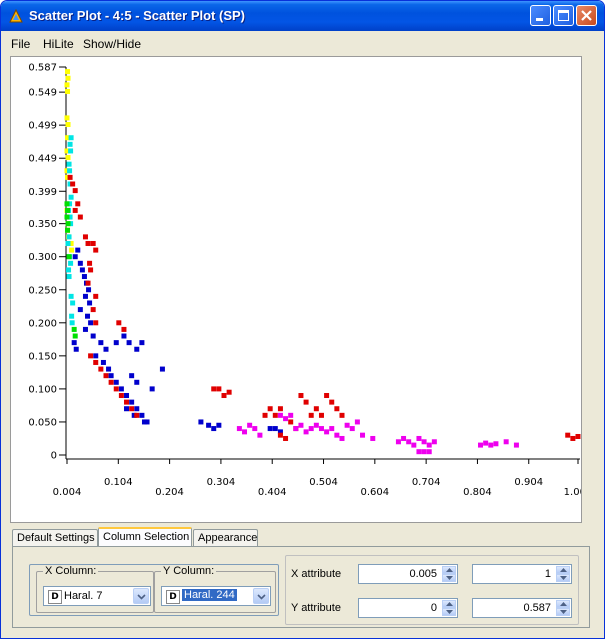  What do you see at coordinates (449, 604) in the screenshot?
I see `y-min-increment` at bounding box center [449, 604].